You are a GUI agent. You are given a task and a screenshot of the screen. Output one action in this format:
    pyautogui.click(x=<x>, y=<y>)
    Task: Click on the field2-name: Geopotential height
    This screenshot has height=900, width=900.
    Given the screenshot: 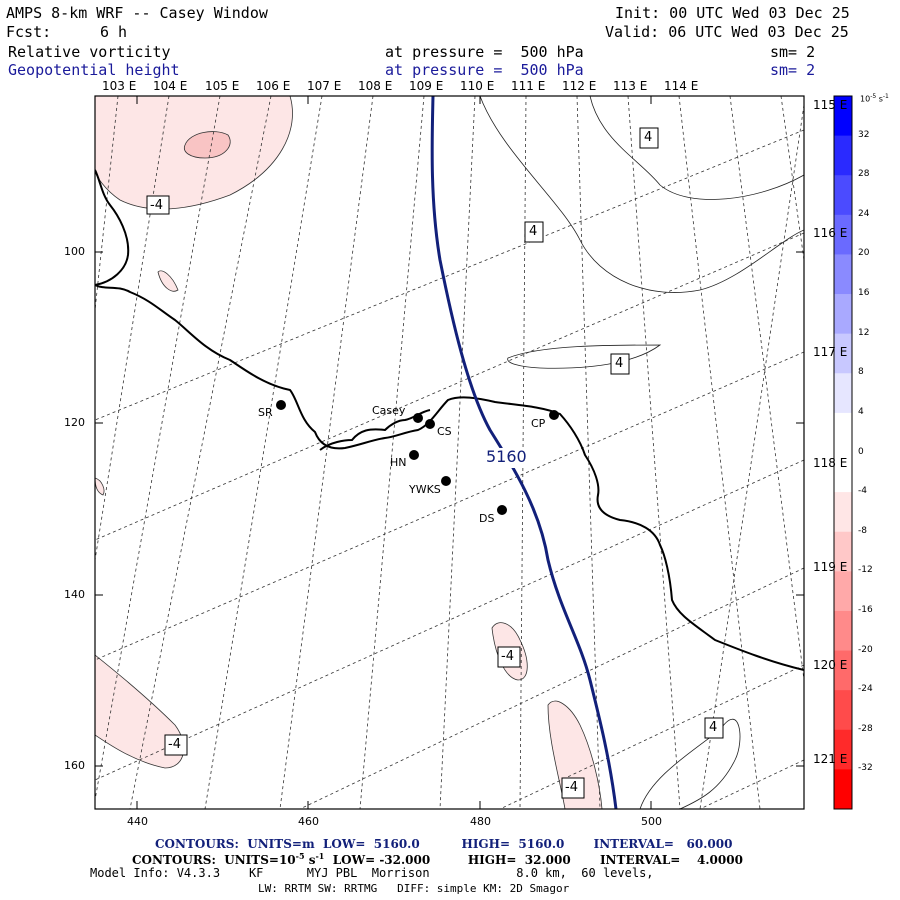 What is the action you would take?
    pyautogui.click(x=94, y=70)
    